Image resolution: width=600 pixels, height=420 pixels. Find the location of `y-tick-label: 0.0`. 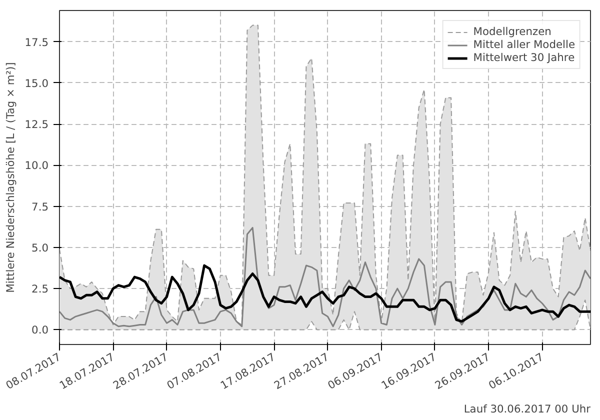

y-tick-label: 0.0 is located at coordinates (40, 330).